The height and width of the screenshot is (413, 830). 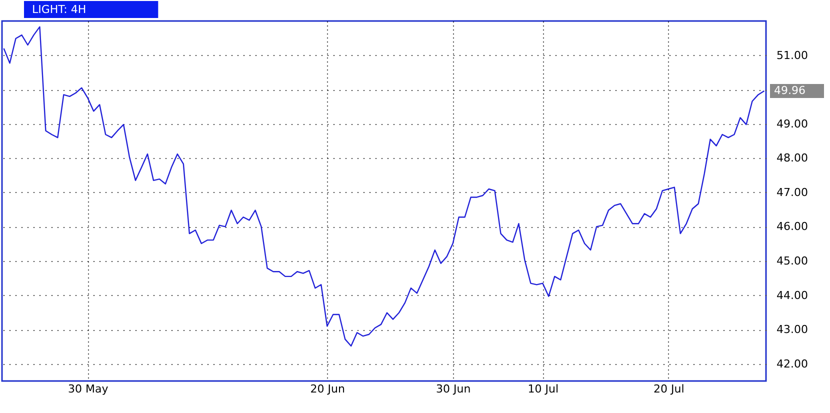 What do you see at coordinates (327, 389) in the screenshot?
I see `x-tick-label: 20 Jun` at bounding box center [327, 389].